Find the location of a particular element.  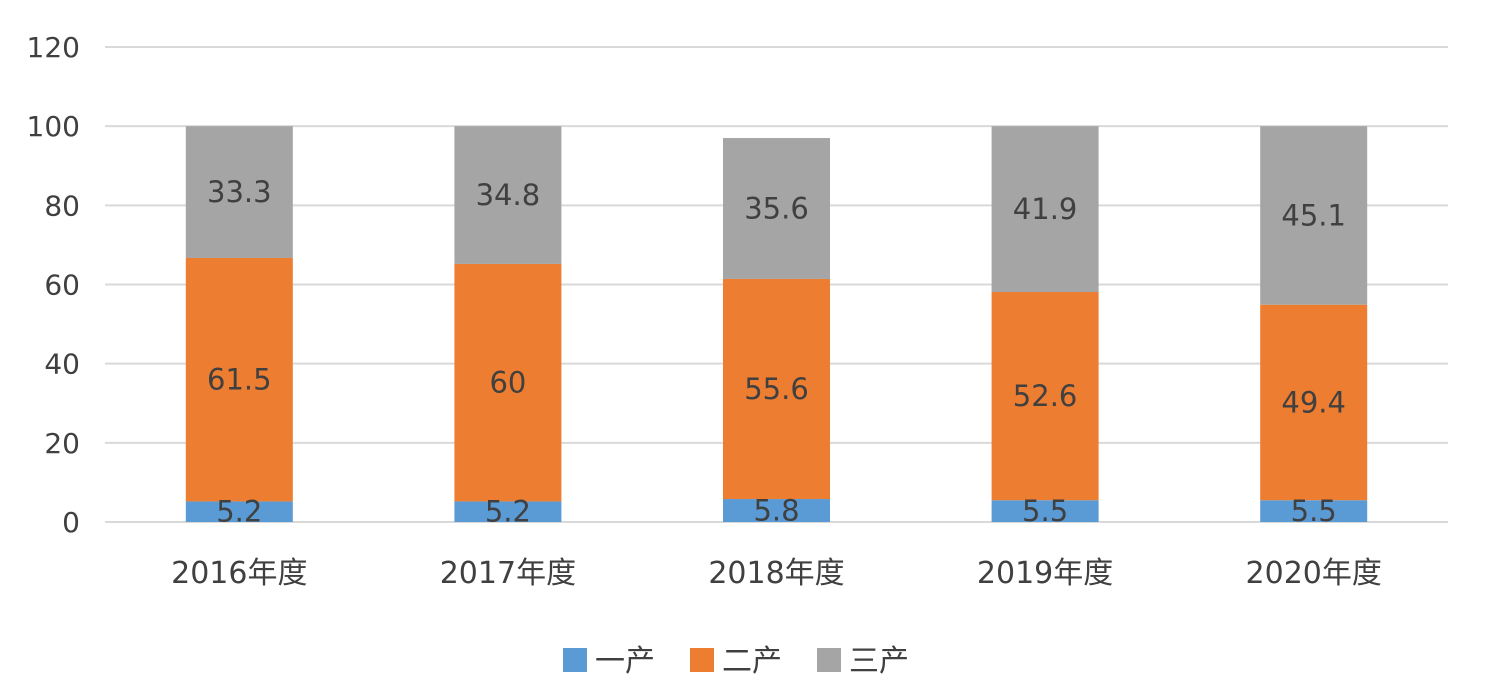

x-tick-label: 2018年度 is located at coordinates (776, 573).